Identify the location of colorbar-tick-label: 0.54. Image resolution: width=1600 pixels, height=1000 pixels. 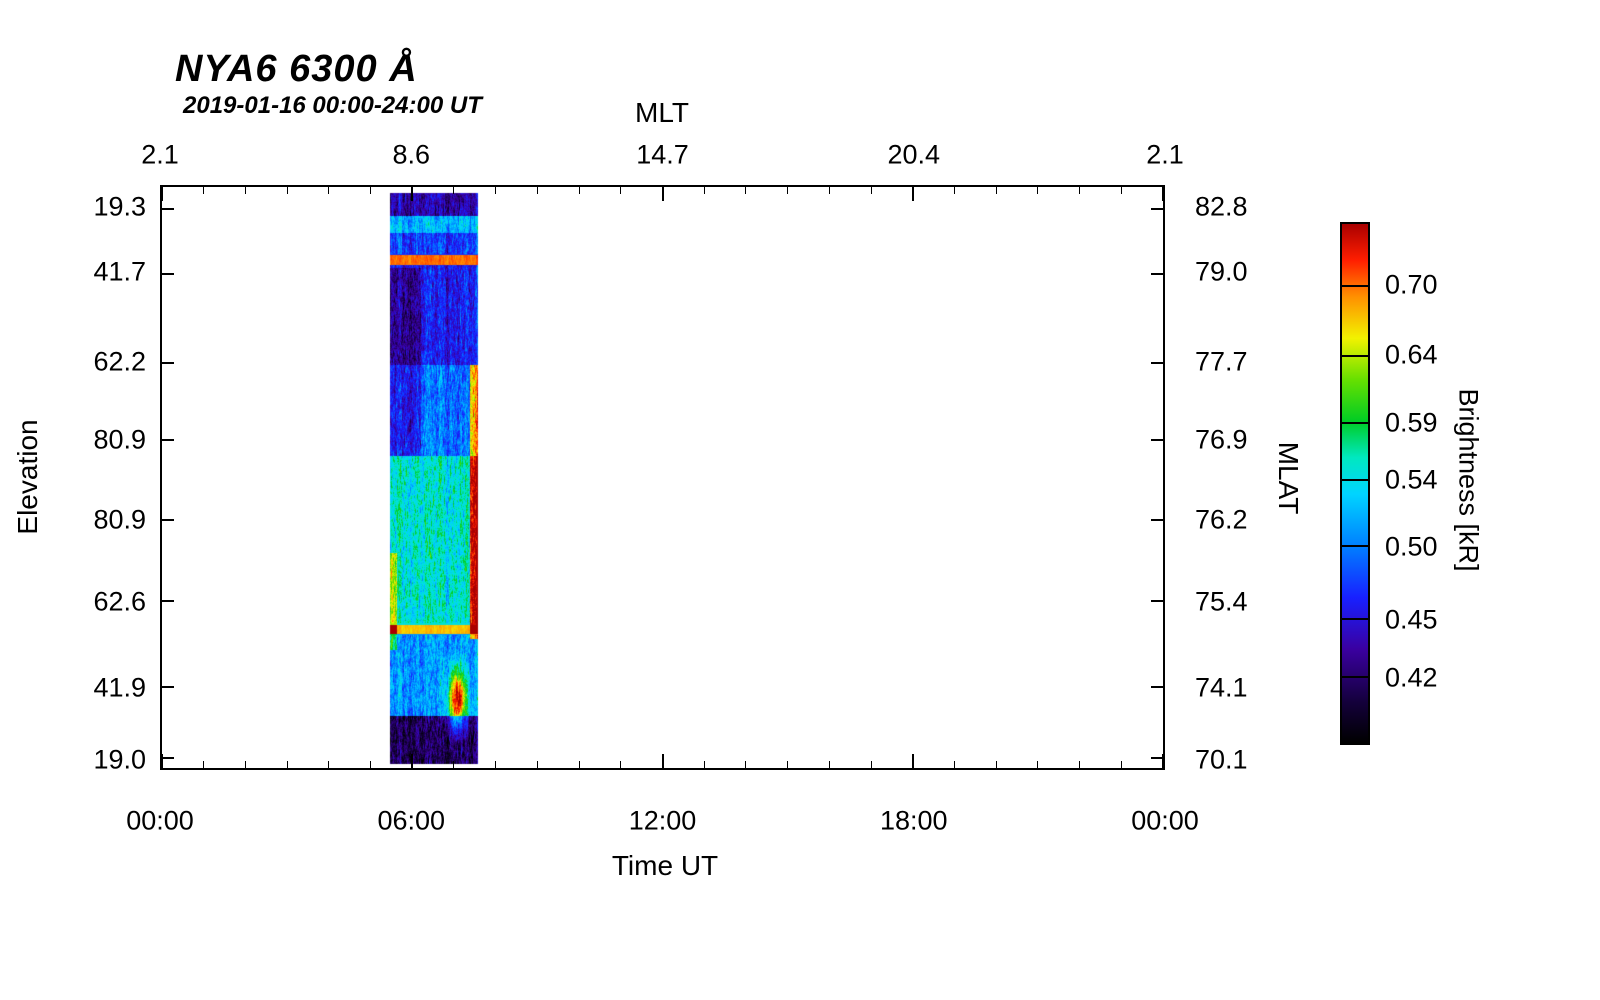
(1411, 479).